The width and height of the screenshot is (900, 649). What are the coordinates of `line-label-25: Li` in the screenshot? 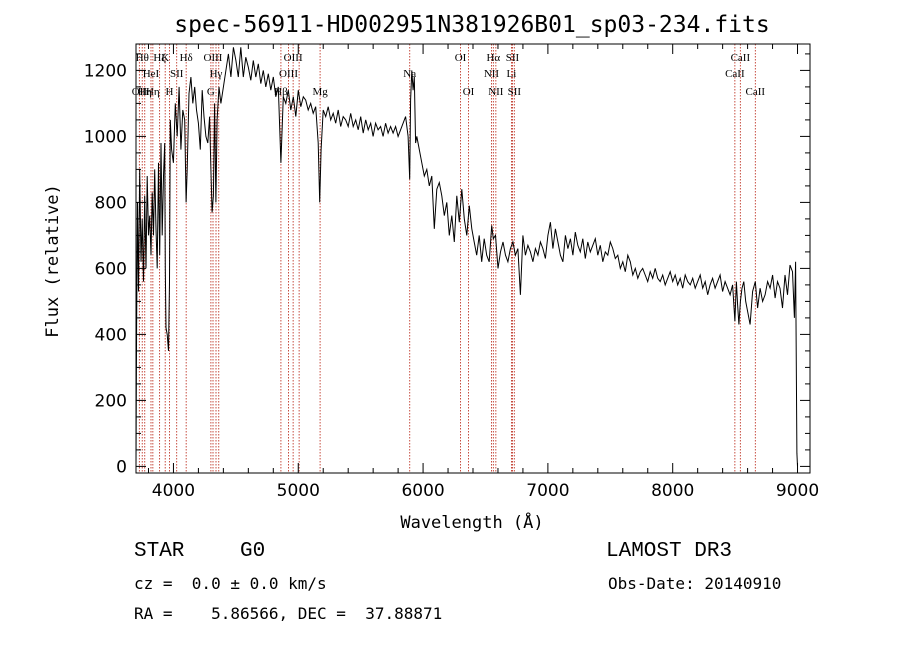 It's located at (512, 74).